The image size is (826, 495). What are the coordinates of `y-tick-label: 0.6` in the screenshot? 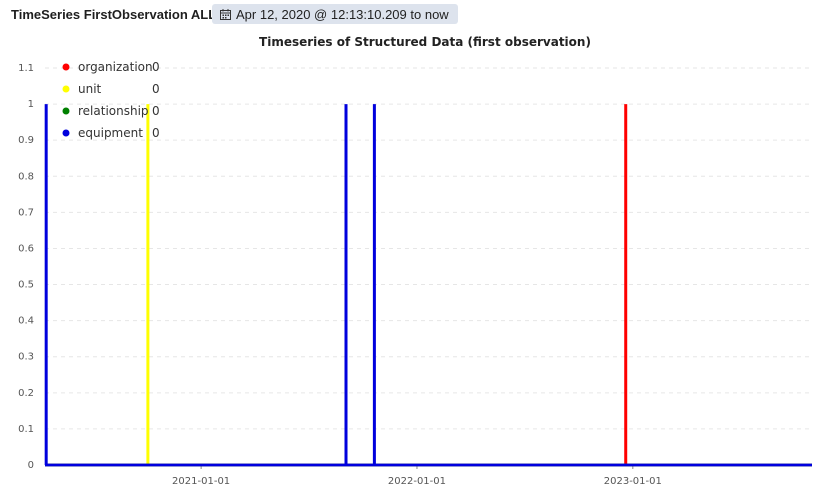 It's located at (26, 248).